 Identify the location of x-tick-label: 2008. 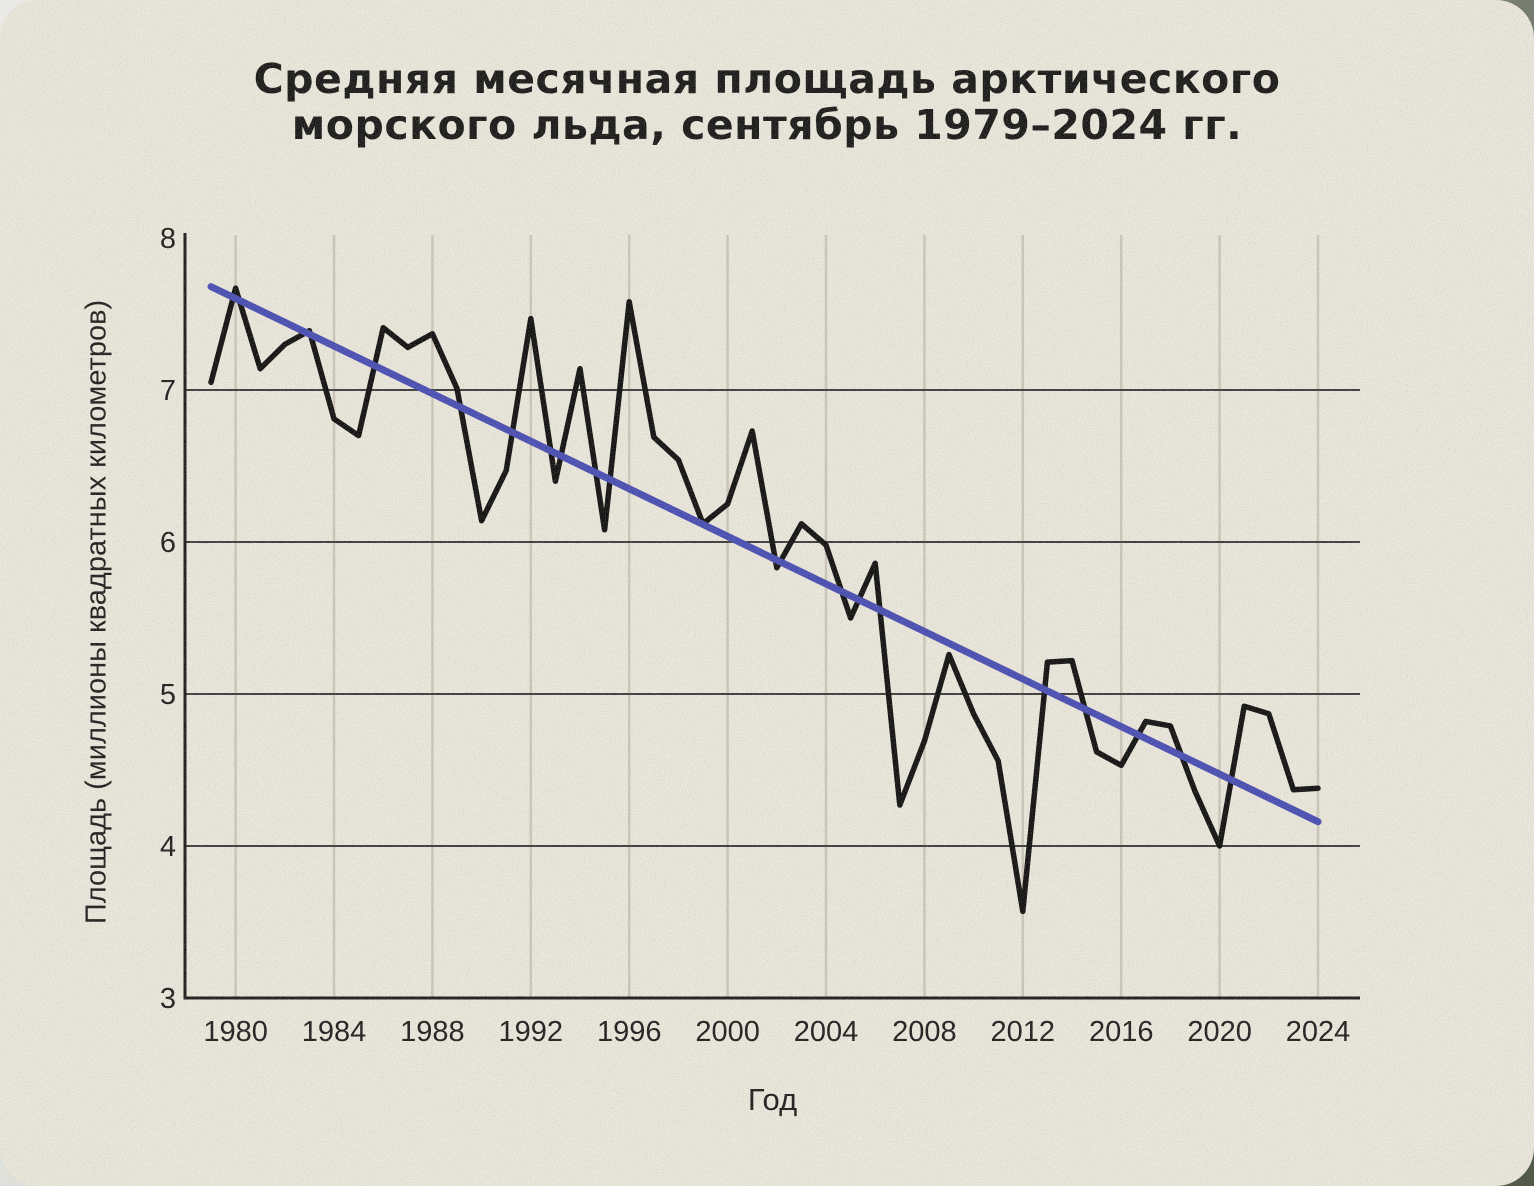
(924, 1032).